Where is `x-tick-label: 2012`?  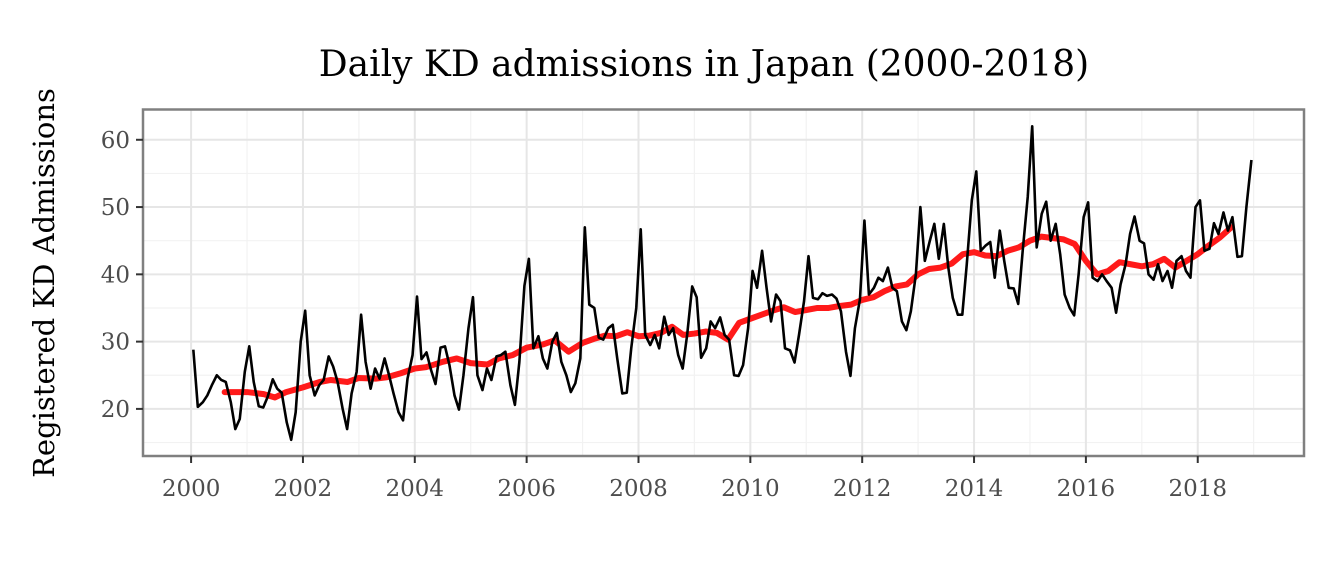 x-tick-label: 2012 is located at coordinates (862, 489).